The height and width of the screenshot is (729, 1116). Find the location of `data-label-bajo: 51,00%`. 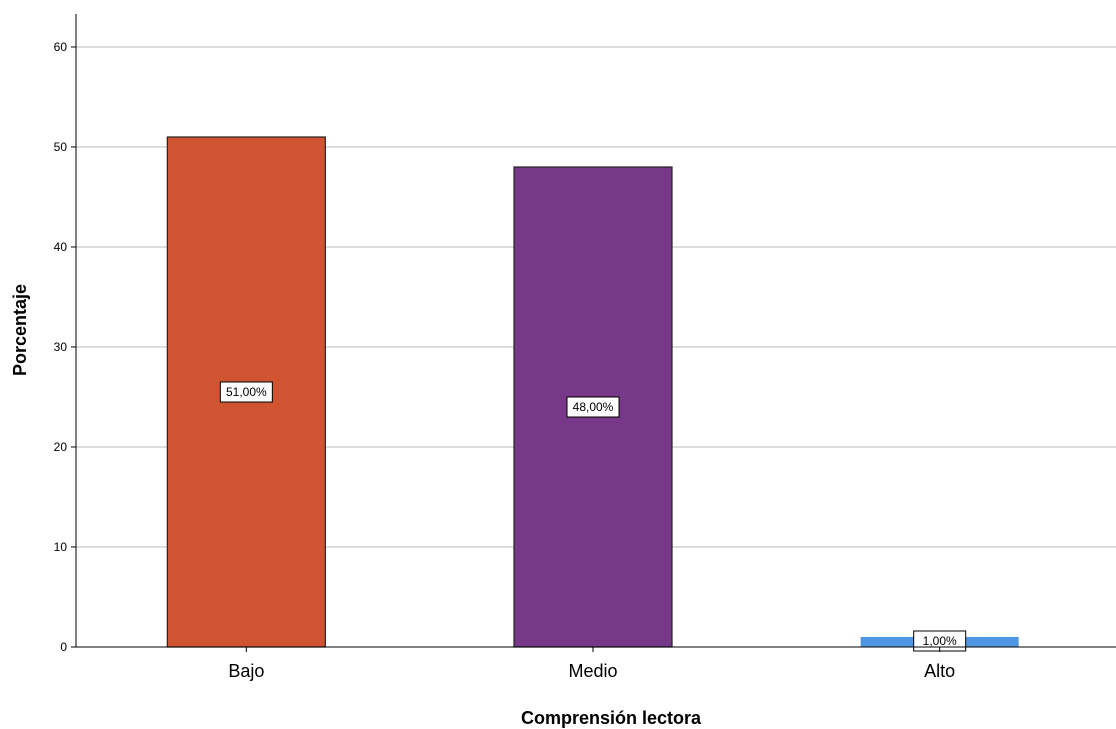

data-label-bajo: 51,00% is located at coordinates (246, 392).